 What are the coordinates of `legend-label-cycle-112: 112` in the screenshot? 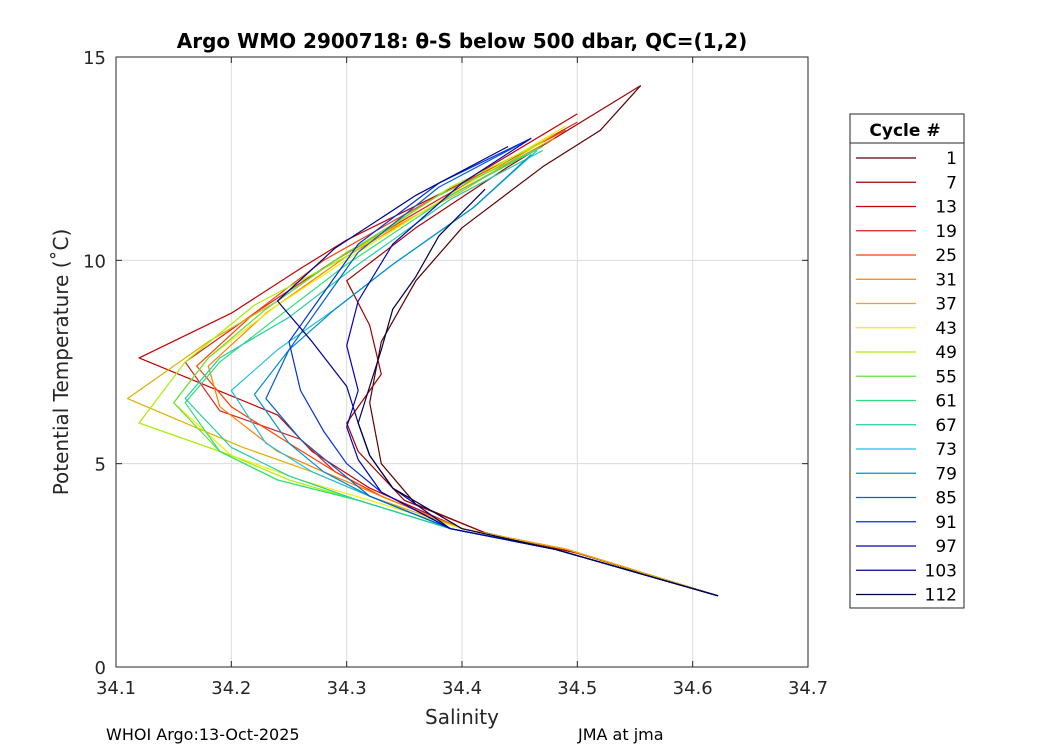 It's located at (941, 596).